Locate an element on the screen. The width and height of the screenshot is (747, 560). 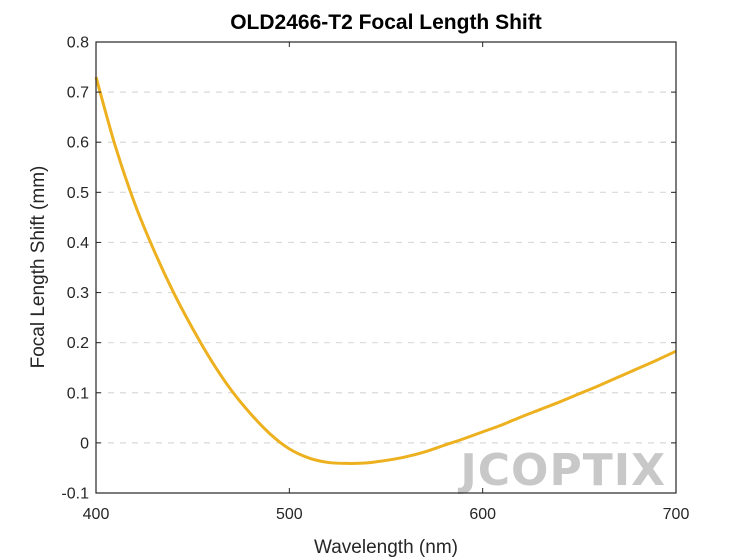
chart-title: OLD2466-T2 Focal Length Shift is located at coordinates (386, 22).